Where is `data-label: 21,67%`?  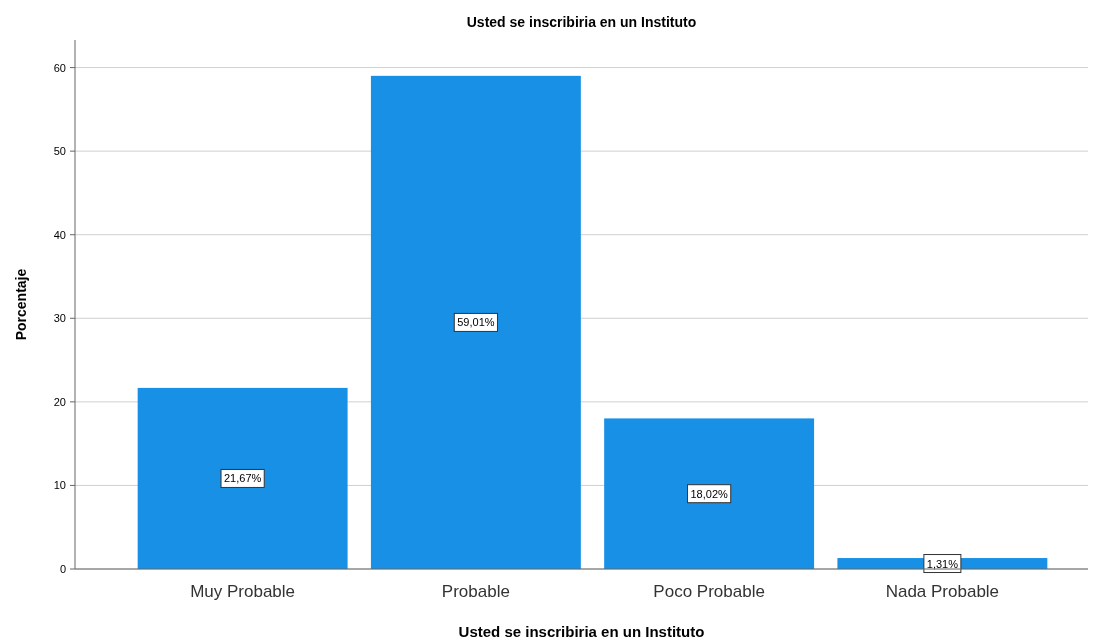 data-label: 21,67% is located at coordinates (242, 478).